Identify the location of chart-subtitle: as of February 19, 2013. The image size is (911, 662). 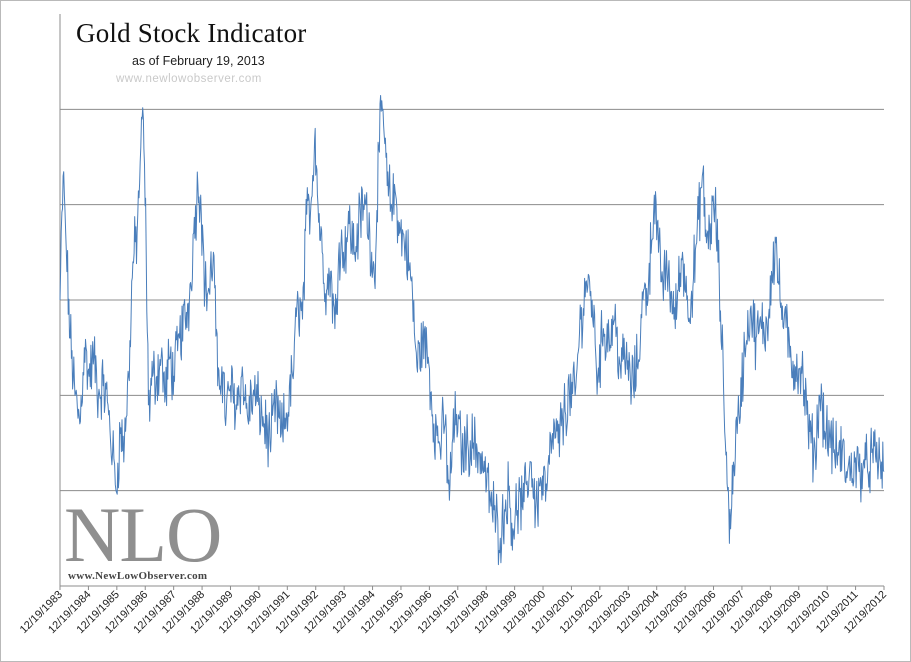
(198, 61).